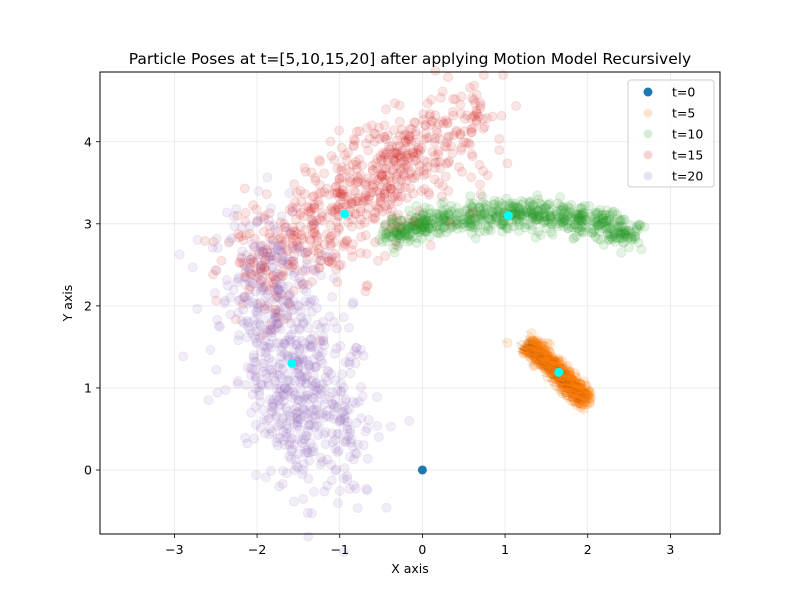  Describe the element at coordinates (88, 141) in the screenshot. I see `y-tick-label: 4` at that location.